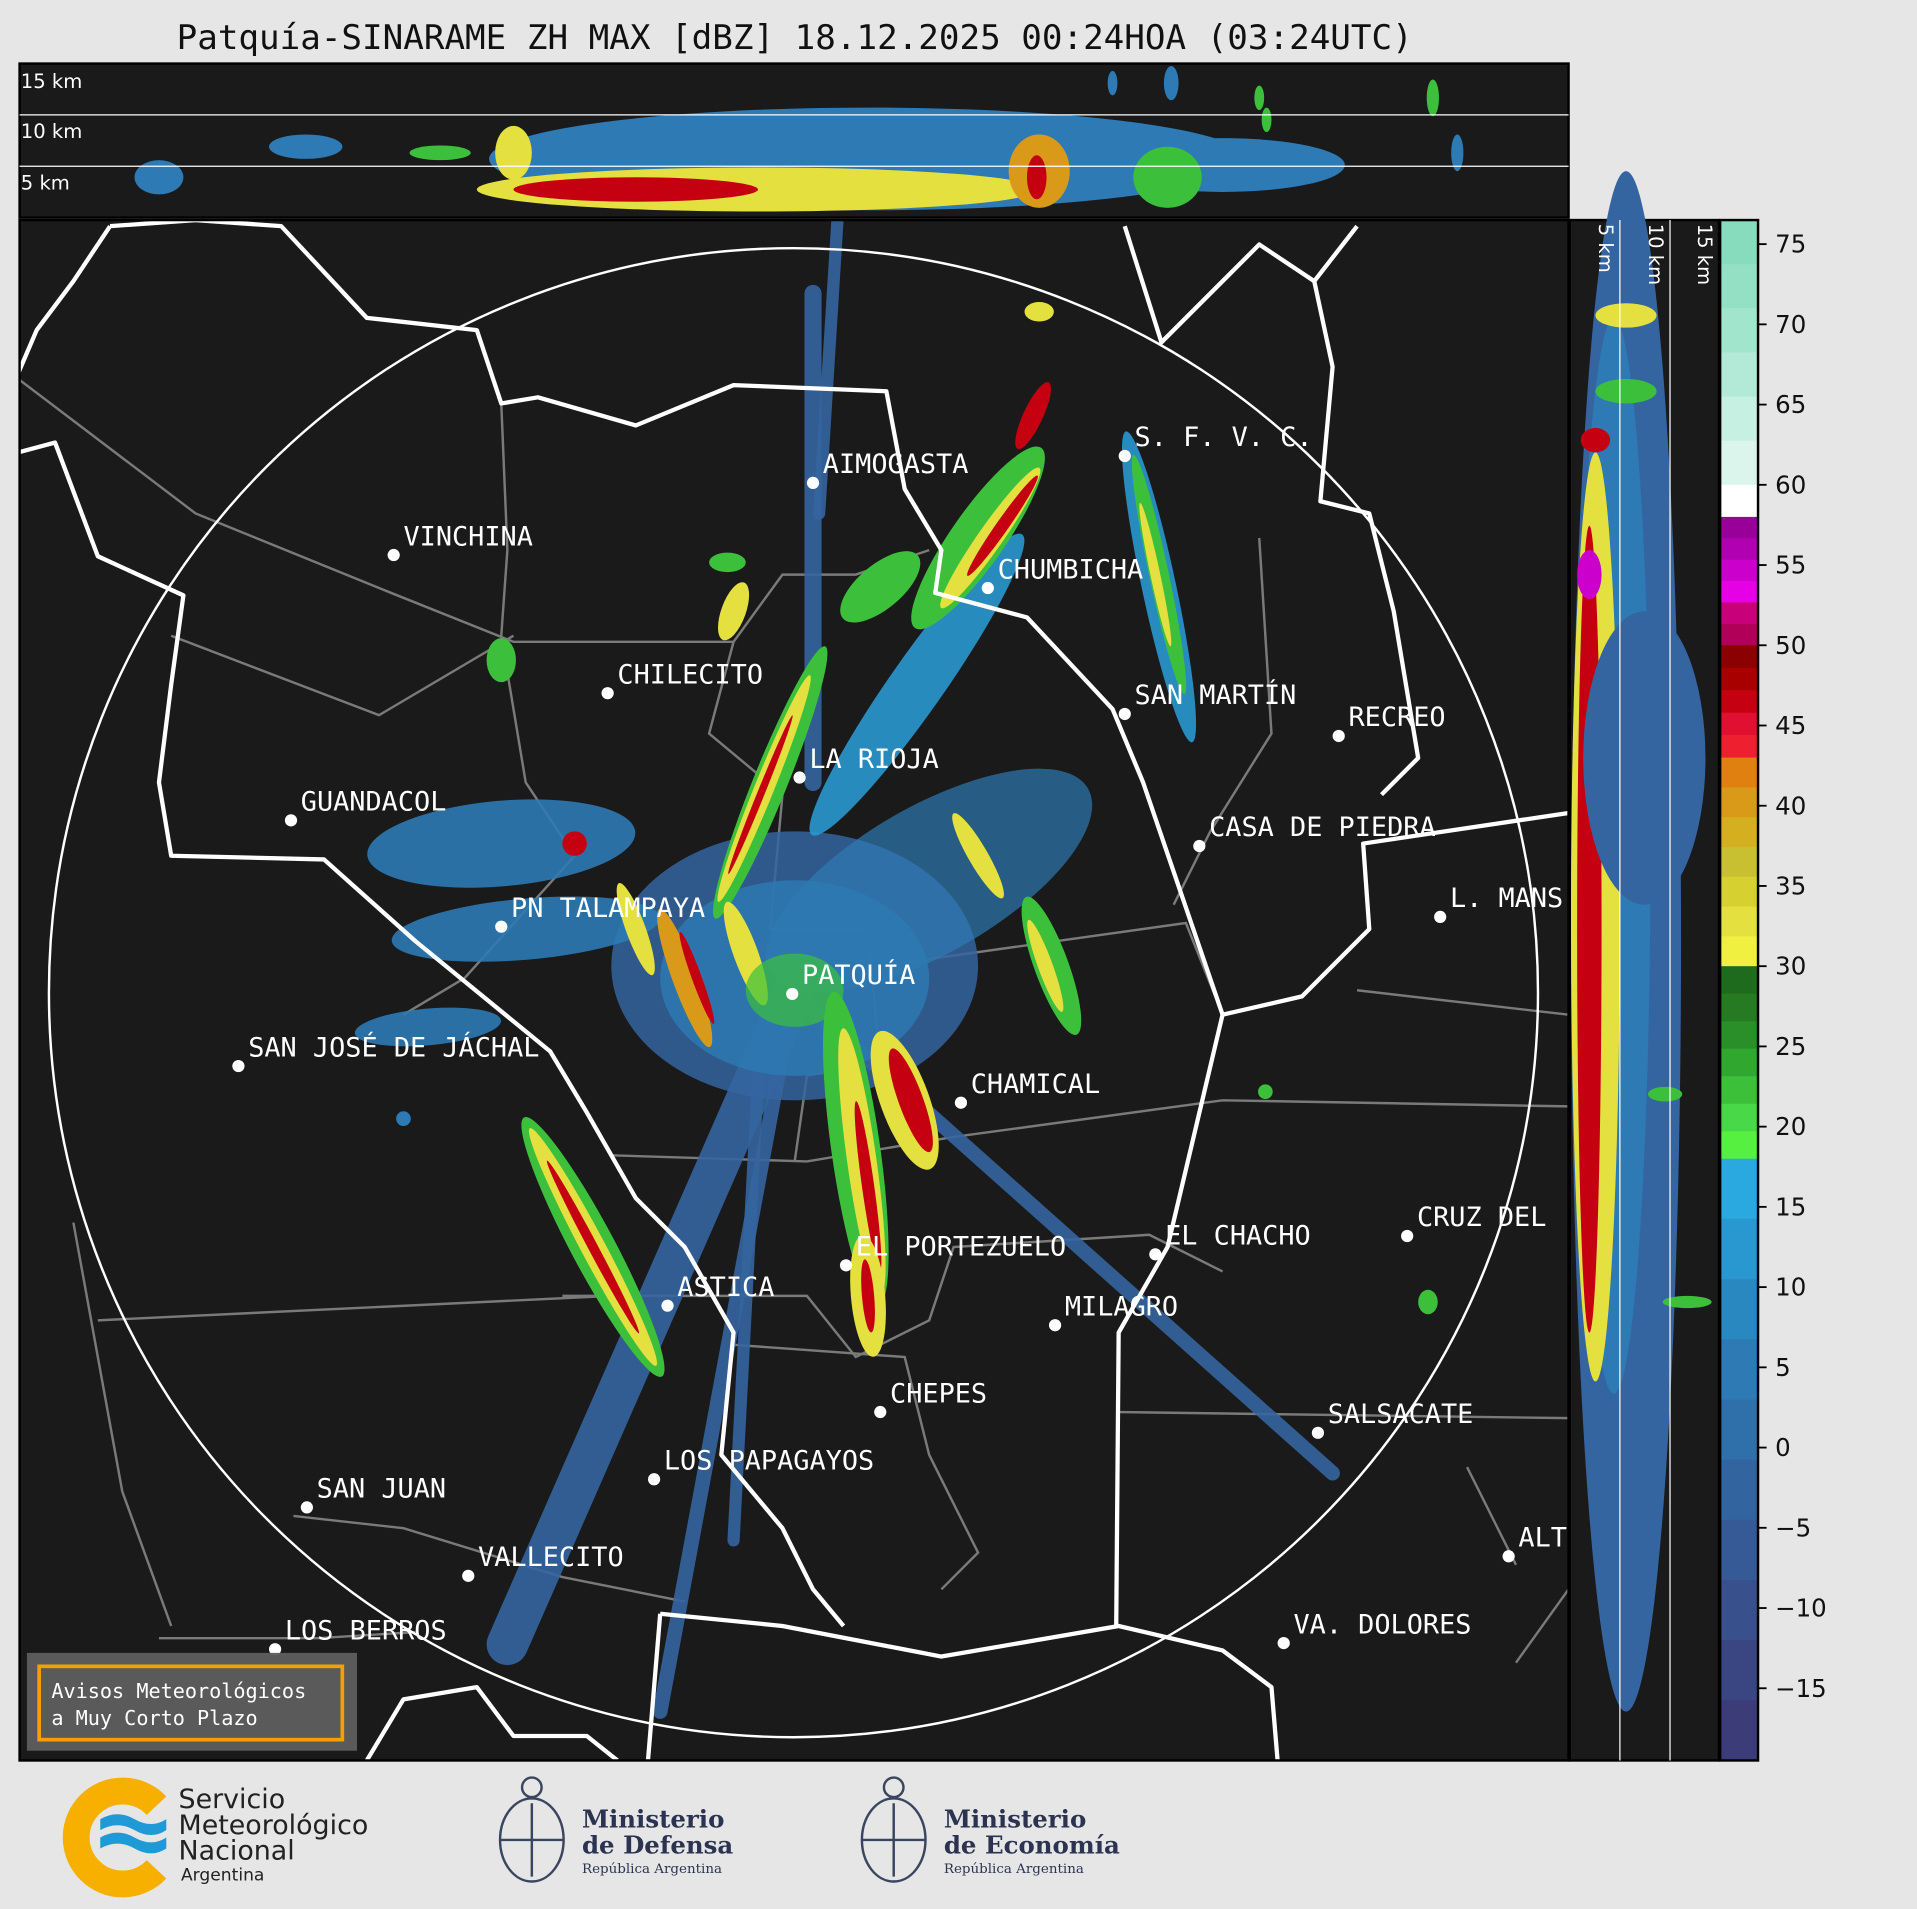  What do you see at coordinates (381, 1489) in the screenshot?
I see `city-label: SAN JUAN` at bounding box center [381, 1489].